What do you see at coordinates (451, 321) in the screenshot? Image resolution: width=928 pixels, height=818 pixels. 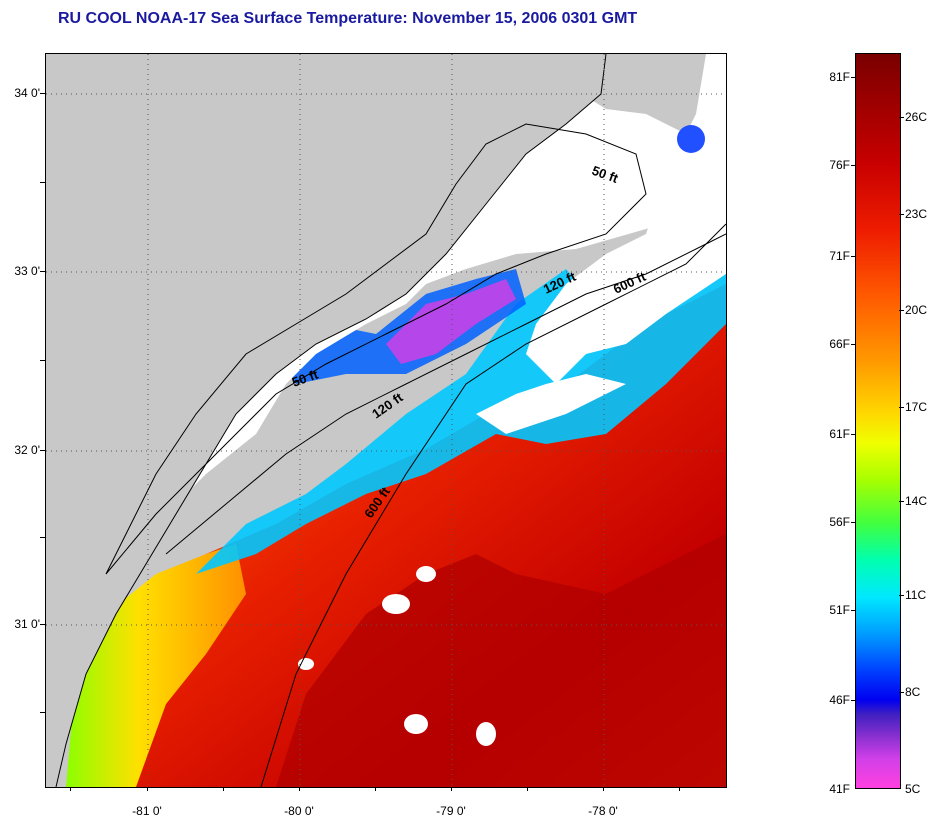 I see `cold-front-magenta` at bounding box center [451, 321].